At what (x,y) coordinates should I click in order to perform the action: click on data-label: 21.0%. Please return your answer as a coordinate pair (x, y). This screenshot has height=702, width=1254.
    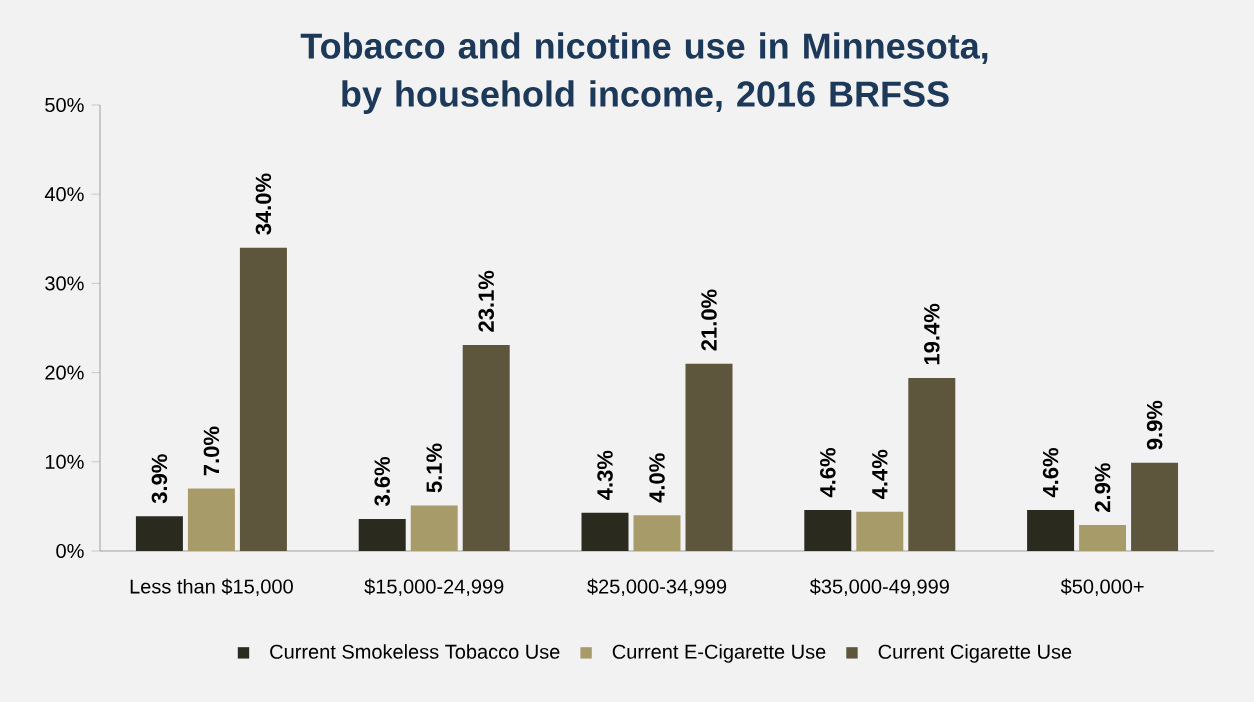
    Looking at the image, I should click on (709, 320).